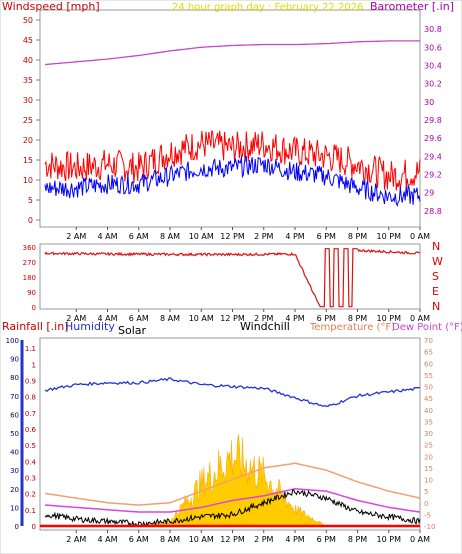 This screenshot has width=462, height=554. Describe the element at coordinates (420, 539) in the screenshot. I see `time-axis-bottom-label: 0 AM` at that location.